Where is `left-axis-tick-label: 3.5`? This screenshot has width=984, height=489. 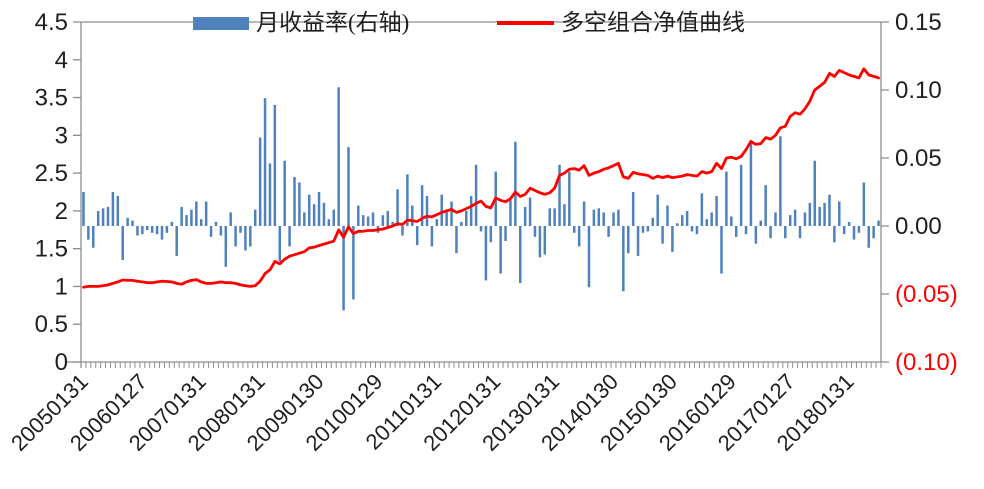
left-axis-tick-label: 3.5 is located at coordinates (51, 98).